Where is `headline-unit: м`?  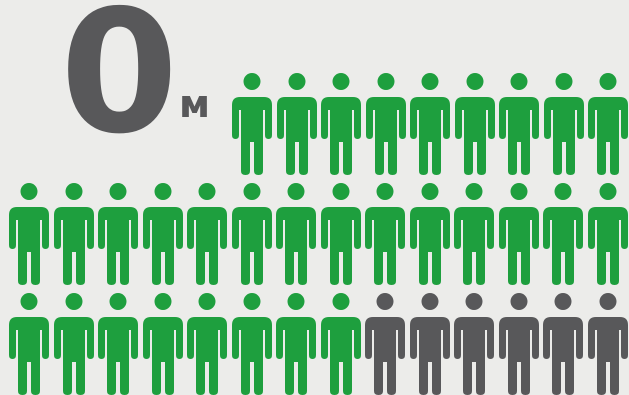
headline-unit: м is located at coordinates (195, 104).